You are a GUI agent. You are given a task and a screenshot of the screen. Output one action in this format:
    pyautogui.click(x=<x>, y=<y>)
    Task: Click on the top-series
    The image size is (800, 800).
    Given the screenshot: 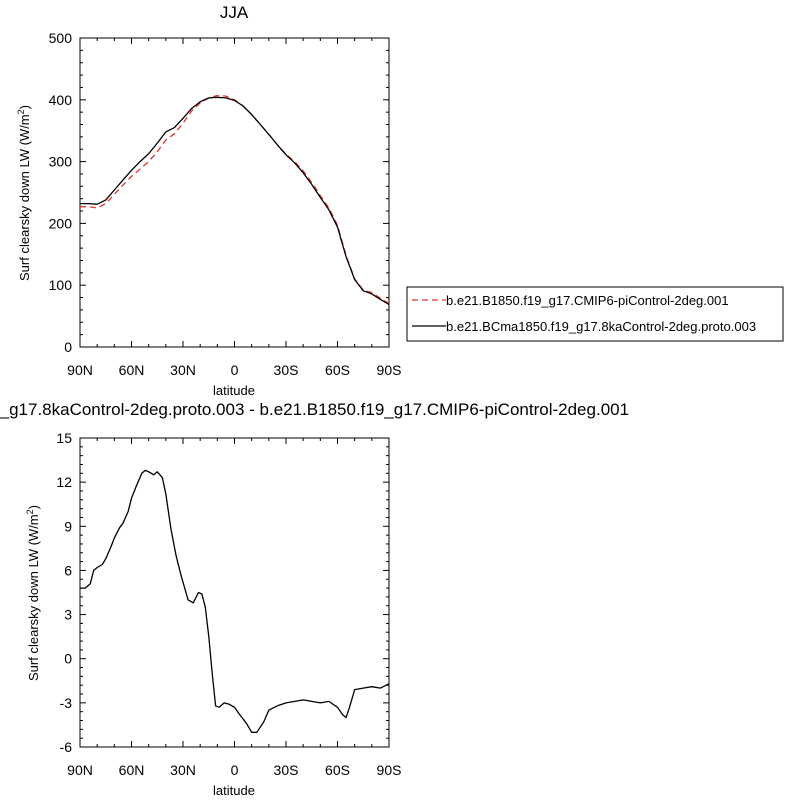 What is the action you would take?
    pyautogui.click(x=235, y=199)
    